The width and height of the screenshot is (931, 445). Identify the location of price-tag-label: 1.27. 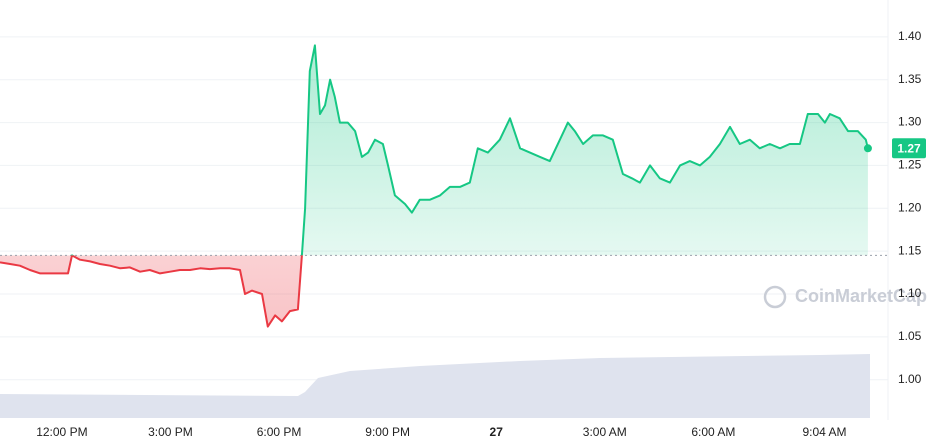
(909, 148).